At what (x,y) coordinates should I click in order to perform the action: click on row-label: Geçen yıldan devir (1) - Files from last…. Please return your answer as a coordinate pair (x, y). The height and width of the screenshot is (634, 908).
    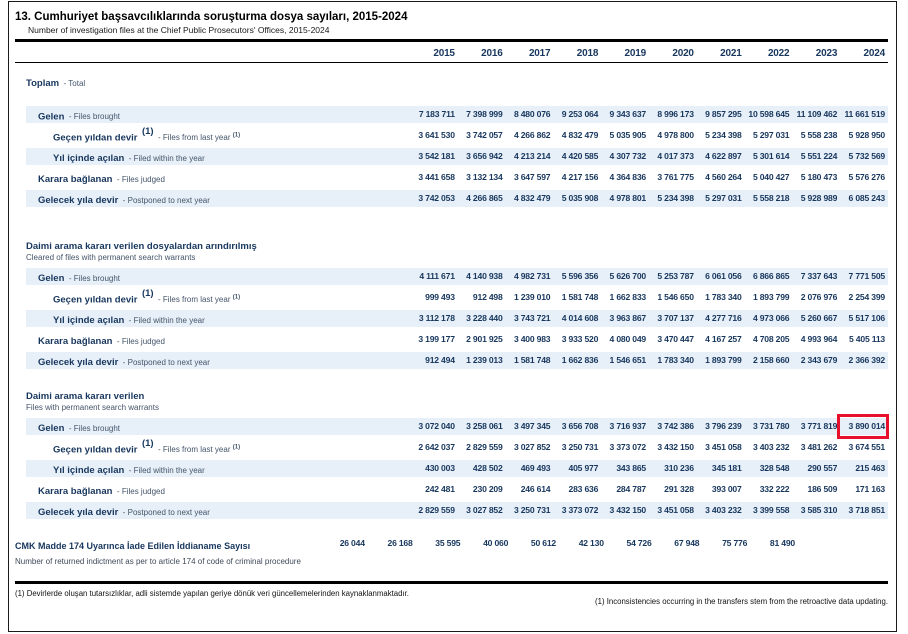
    Looking at the image, I should click on (147, 296).